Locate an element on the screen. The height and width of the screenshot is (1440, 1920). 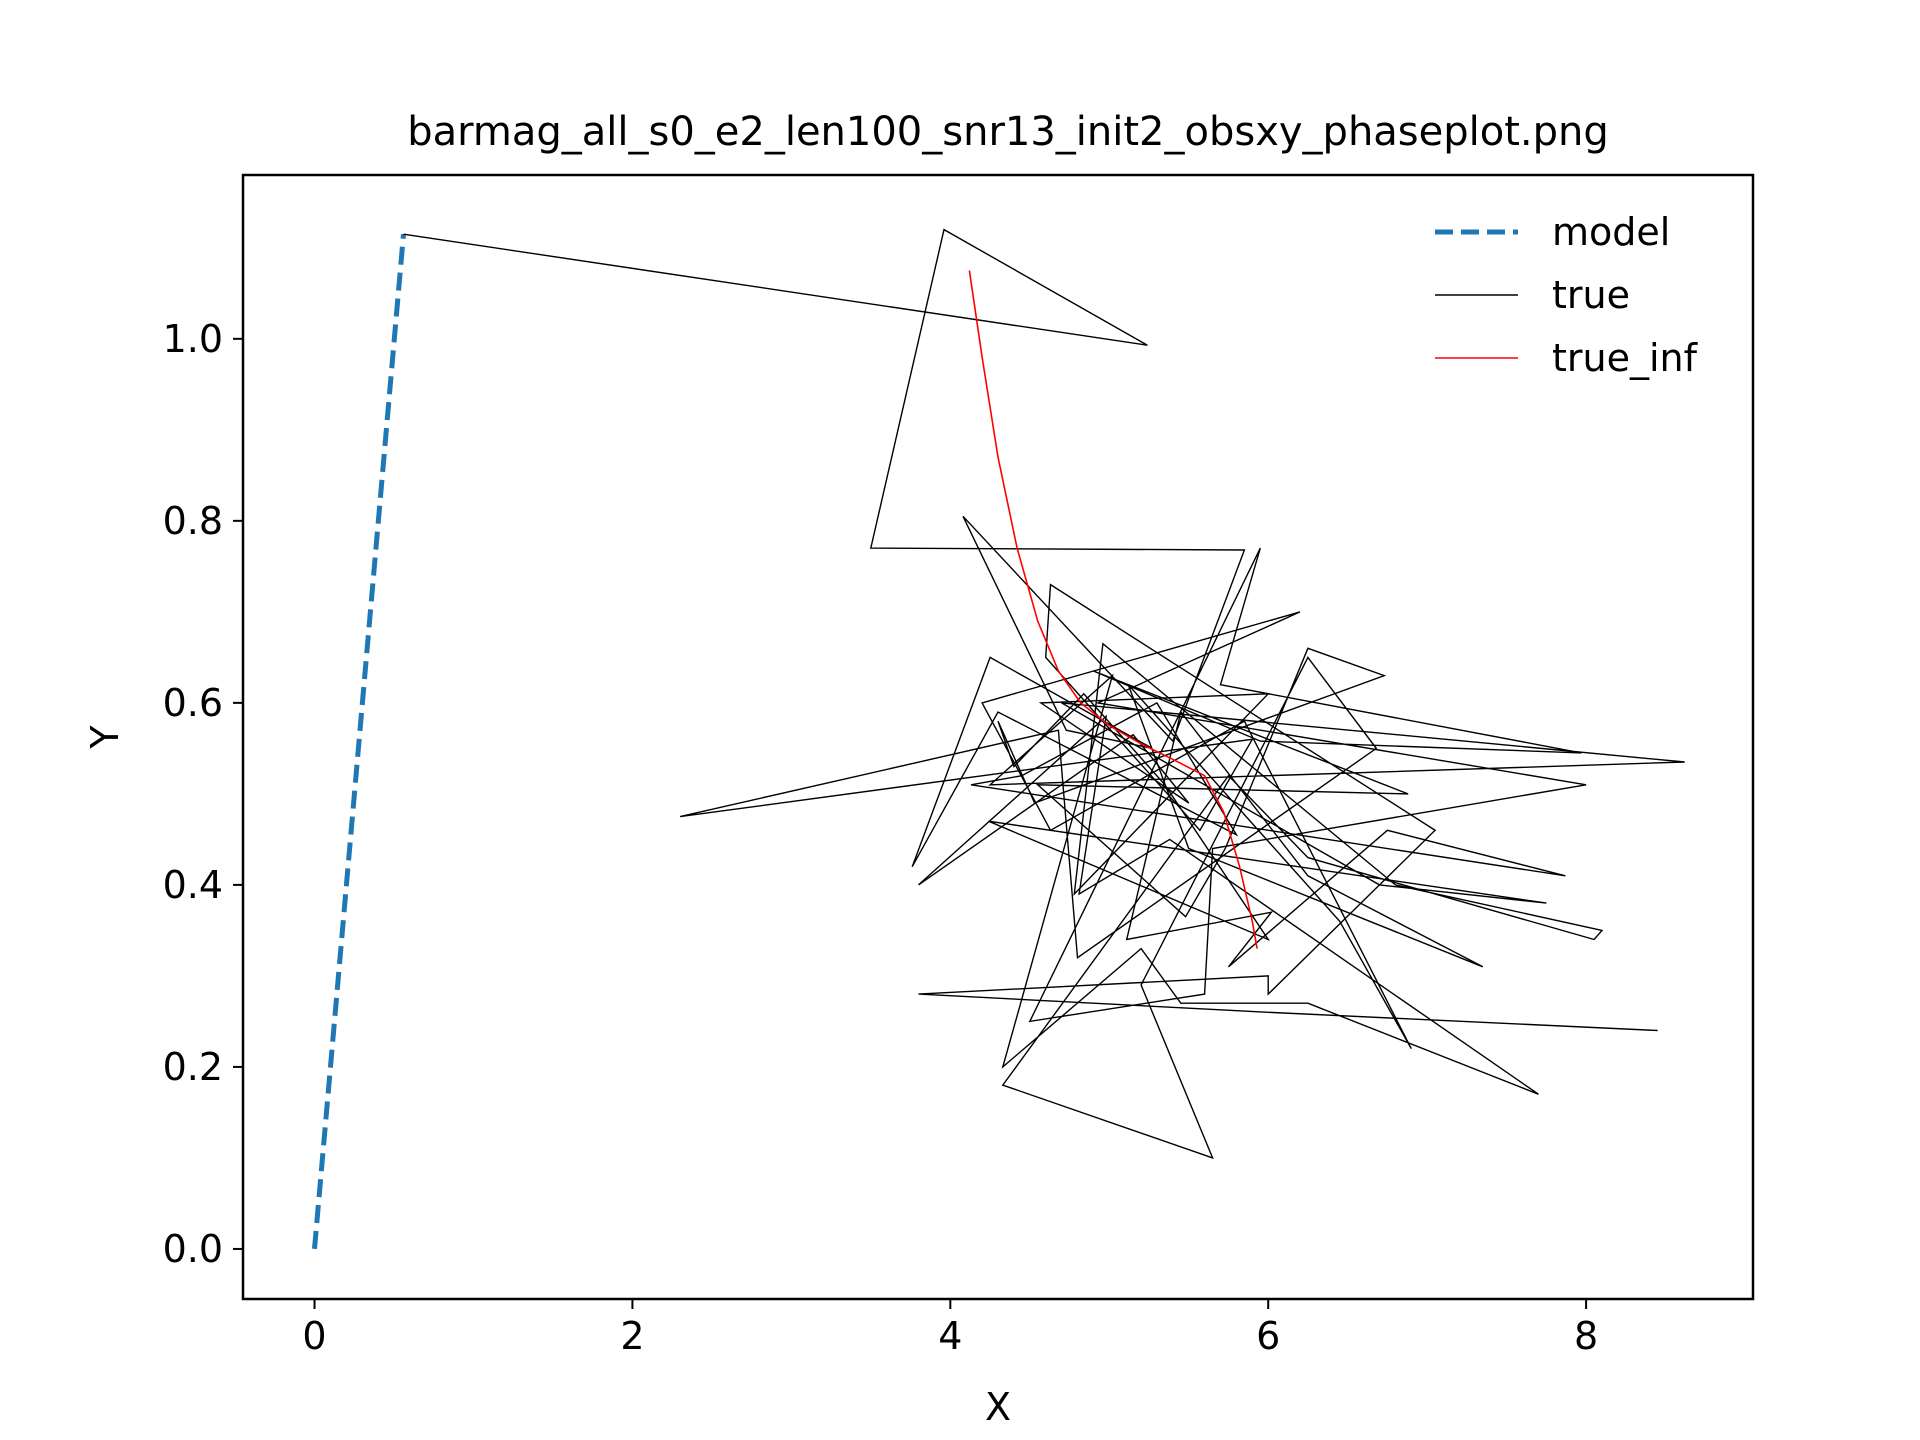
series-line-true-inf is located at coordinates (1113, 609).